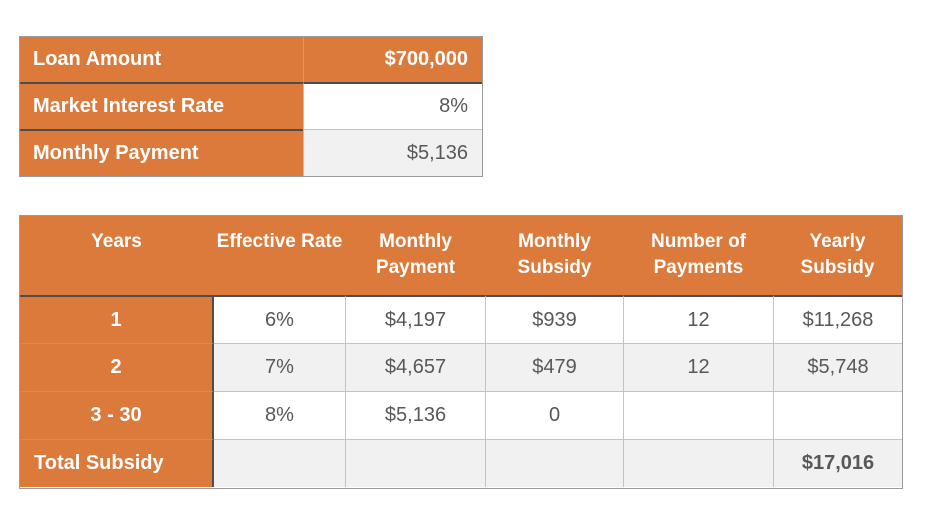 This screenshot has width=936, height=530. What do you see at coordinates (392, 152) in the screenshot?
I see `monthly-payment-value-cell: $5,136` at bounding box center [392, 152].